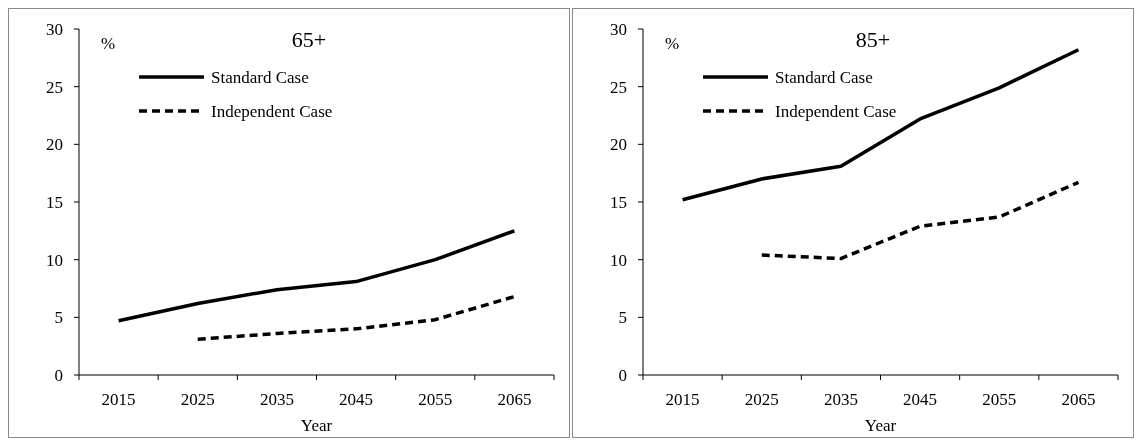 This screenshot has width=1142, height=448. I want to click on chart-title: 65+, so click(309, 39).